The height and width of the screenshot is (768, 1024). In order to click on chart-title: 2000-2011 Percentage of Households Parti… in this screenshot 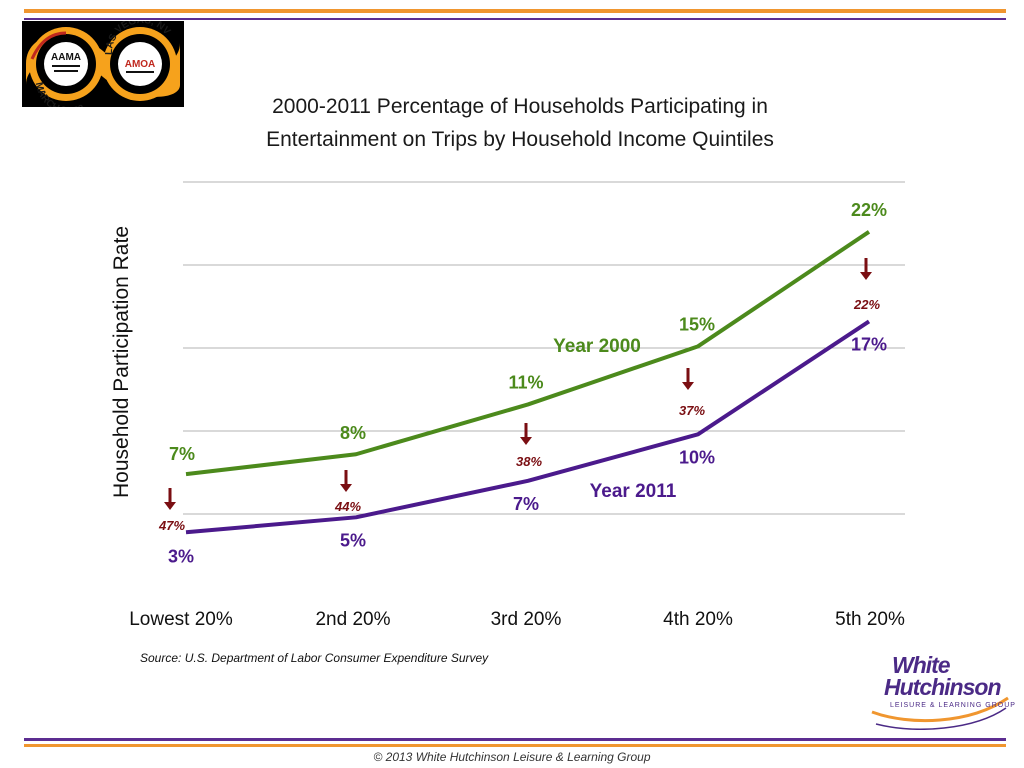, I will do `click(520, 123)`.